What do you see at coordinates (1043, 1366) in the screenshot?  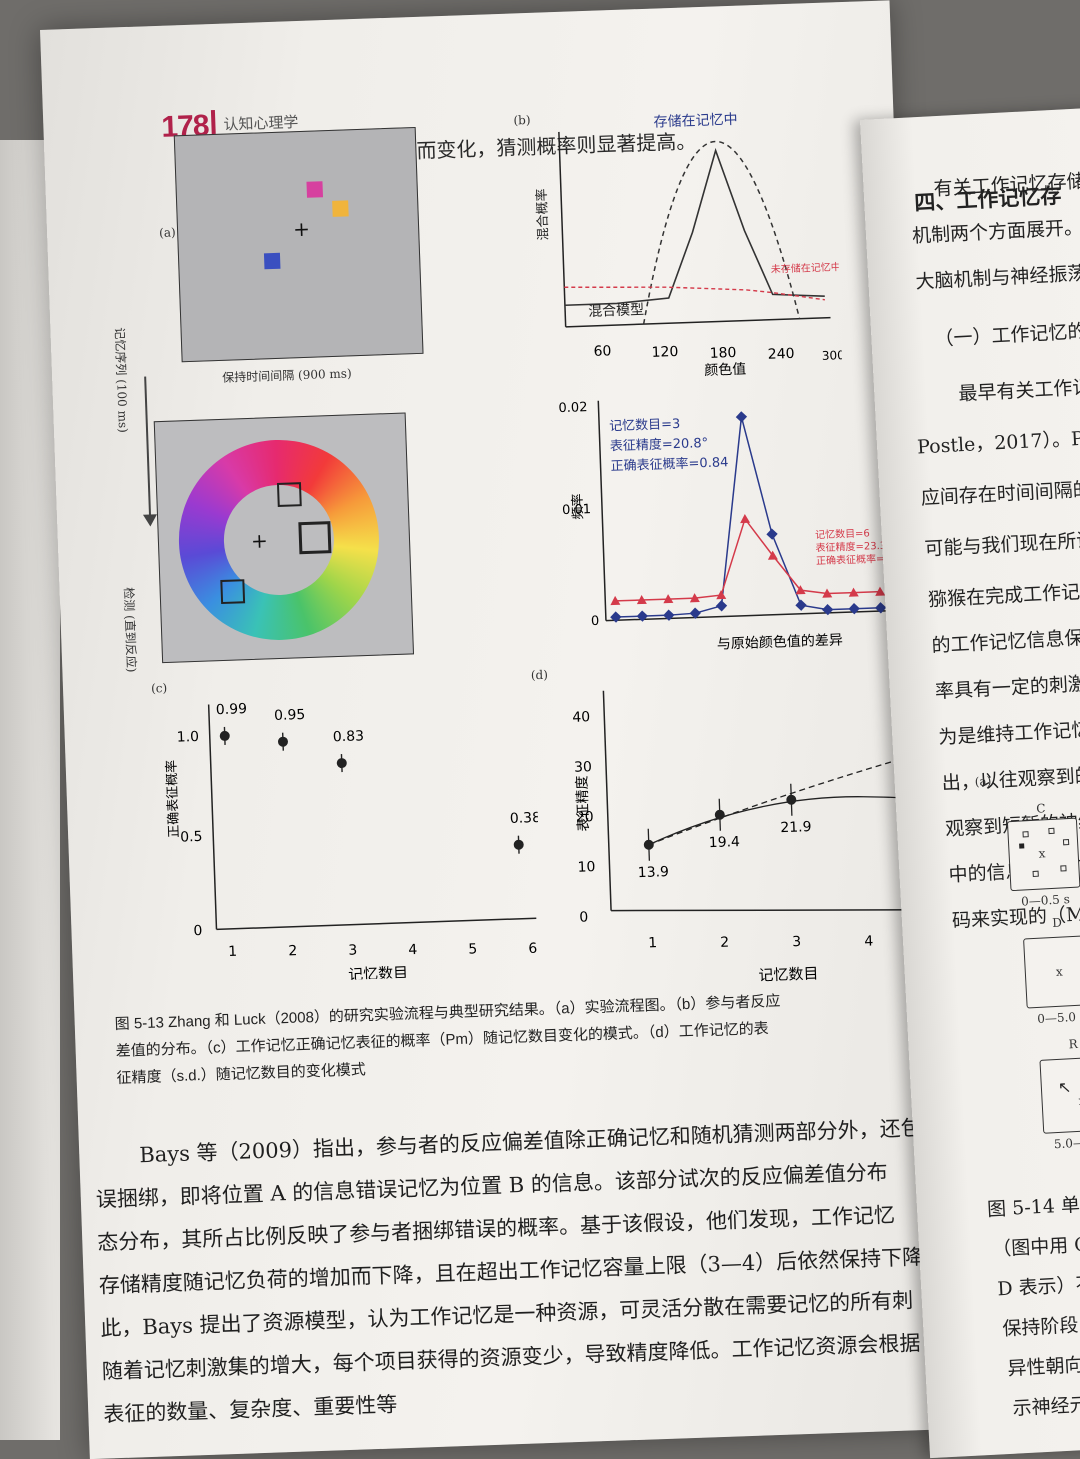 I see `right-caption-line: 异性朝向的神` at bounding box center [1043, 1366].